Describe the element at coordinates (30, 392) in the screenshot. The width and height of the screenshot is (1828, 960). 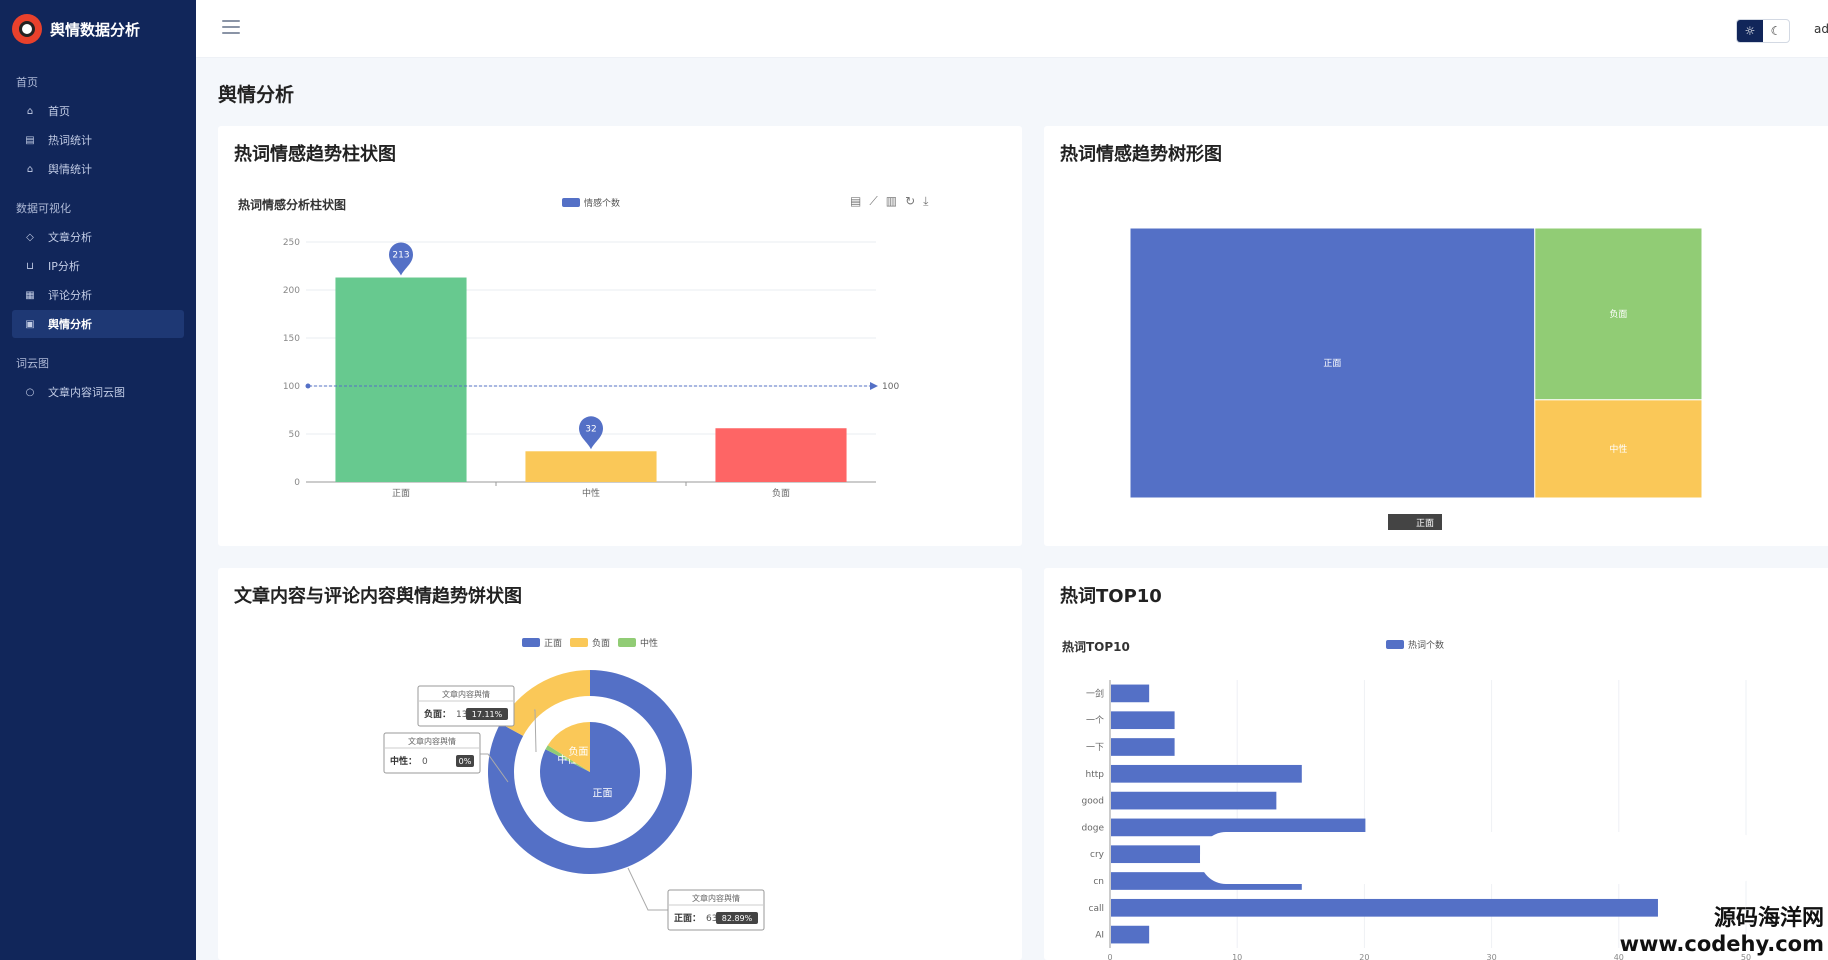
I see `chat-icon: ○` at that location.